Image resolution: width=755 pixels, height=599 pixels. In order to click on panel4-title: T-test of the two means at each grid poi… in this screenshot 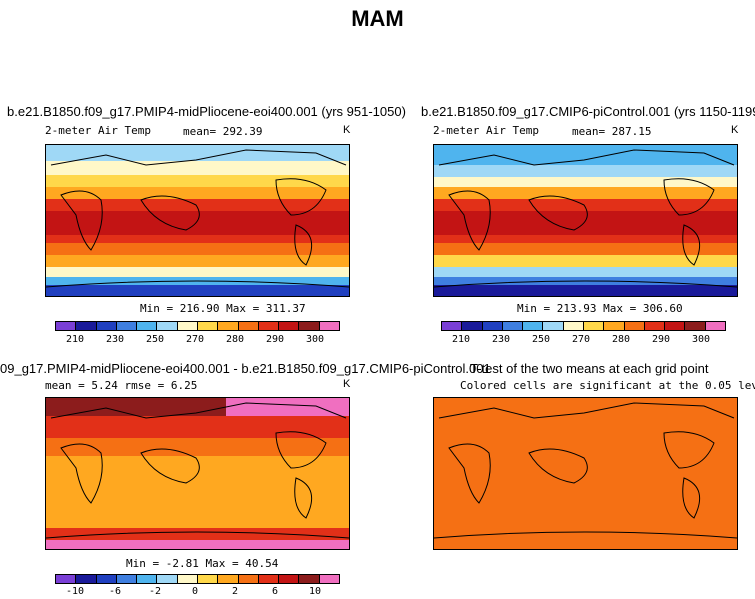, I will do `click(589, 368)`.